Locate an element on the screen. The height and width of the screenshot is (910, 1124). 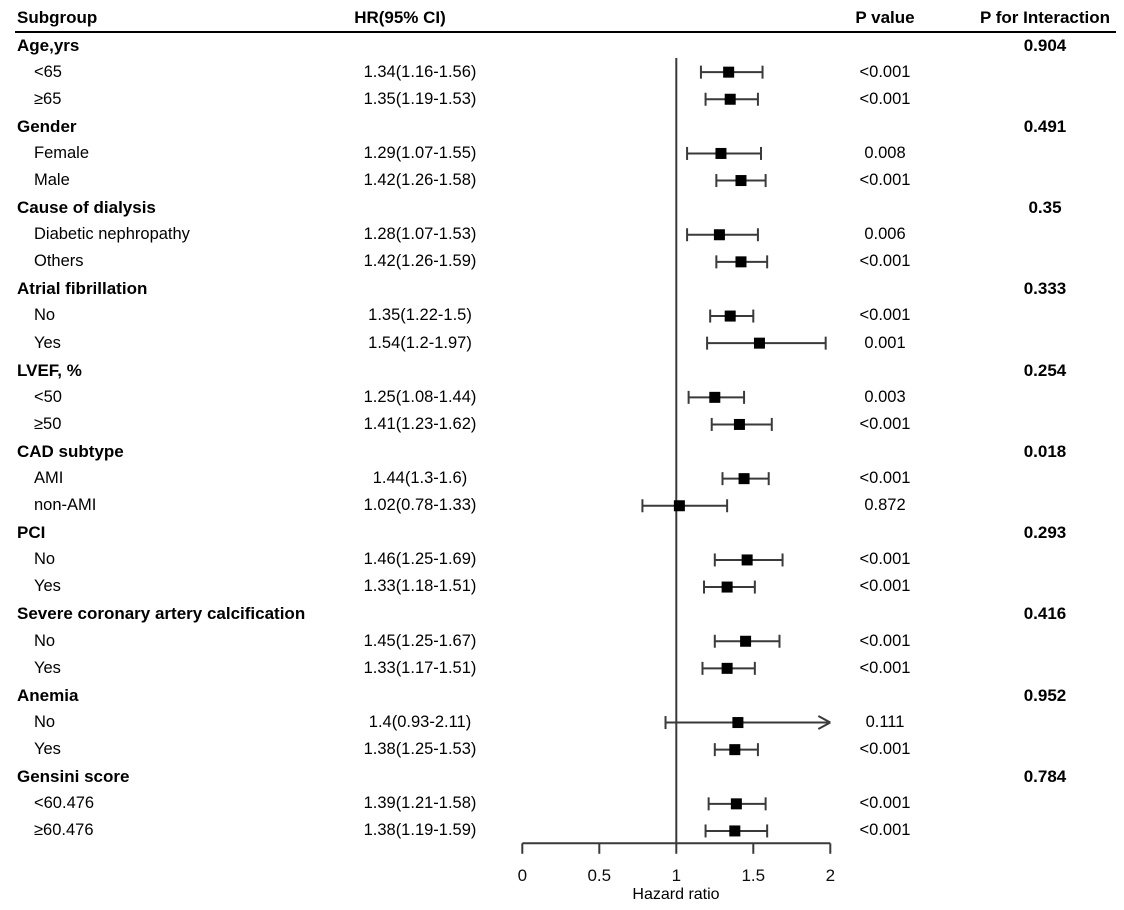
table-row: ≥50 1.41(1.23-1.62) <0.001 is located at coordinates (562, 424).